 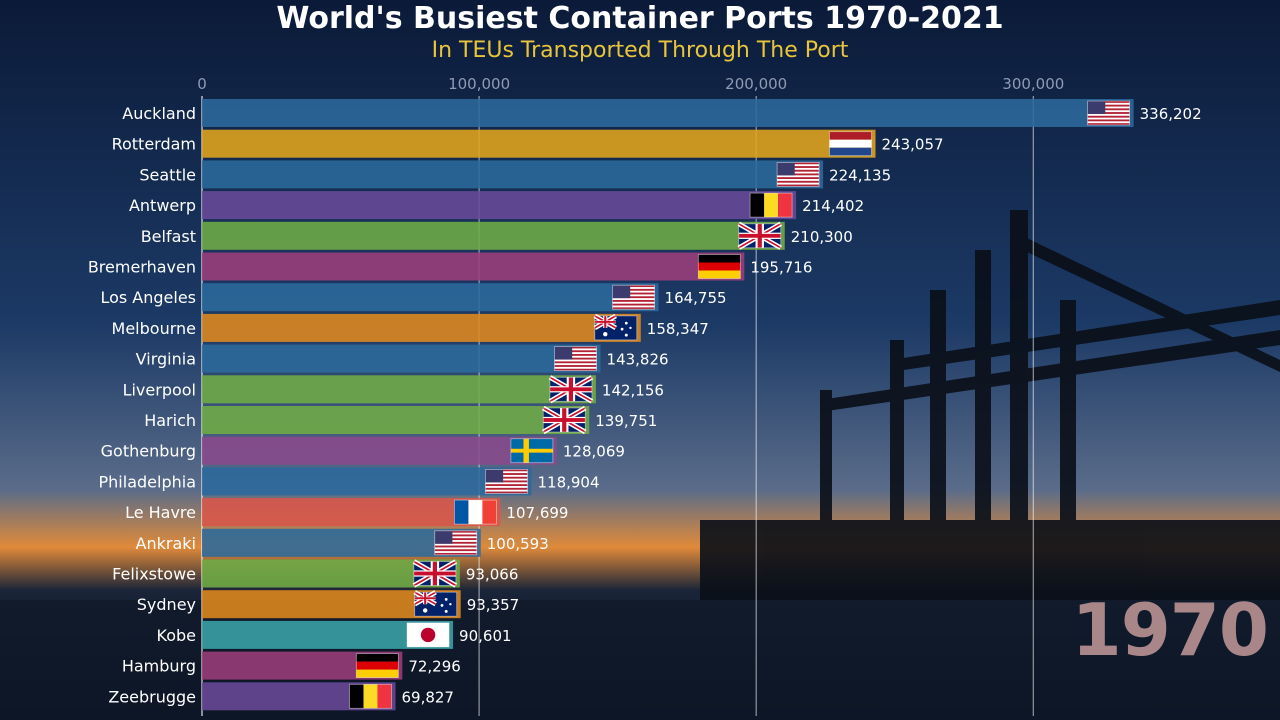 I want to click on bar-antwerp, so click(x=499, y=205).